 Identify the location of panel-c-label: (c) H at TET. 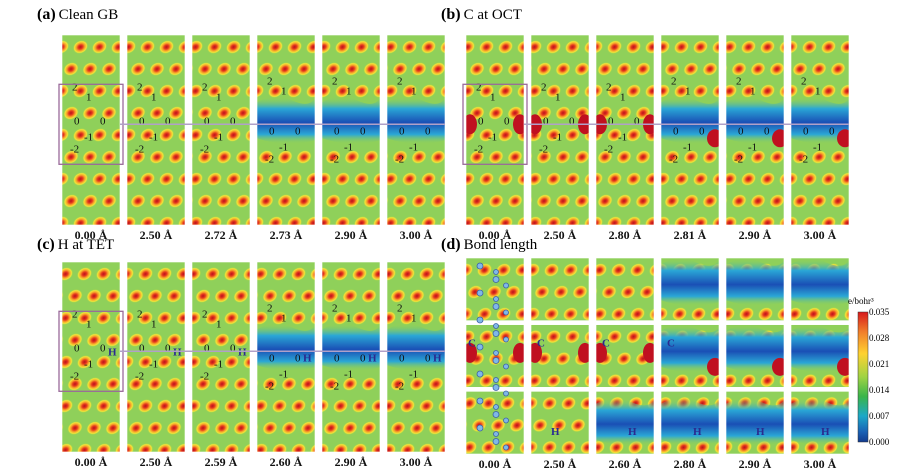
(76, 244).